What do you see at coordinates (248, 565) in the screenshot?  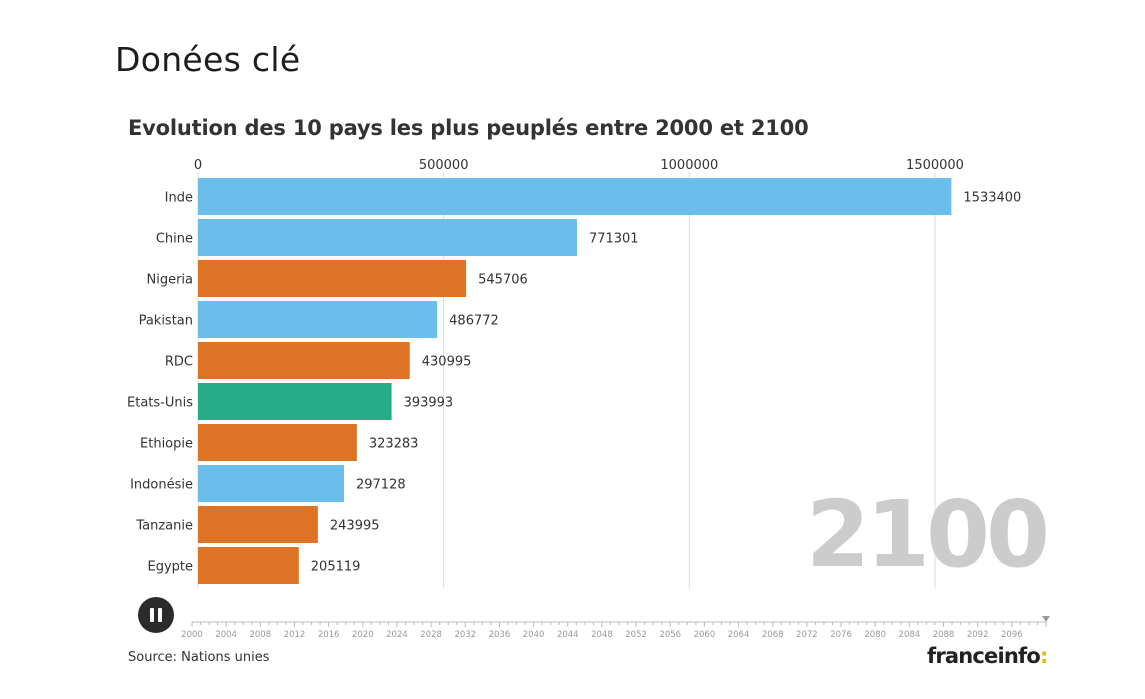 I see `bar-egypte` at bounding box center [248, 565].